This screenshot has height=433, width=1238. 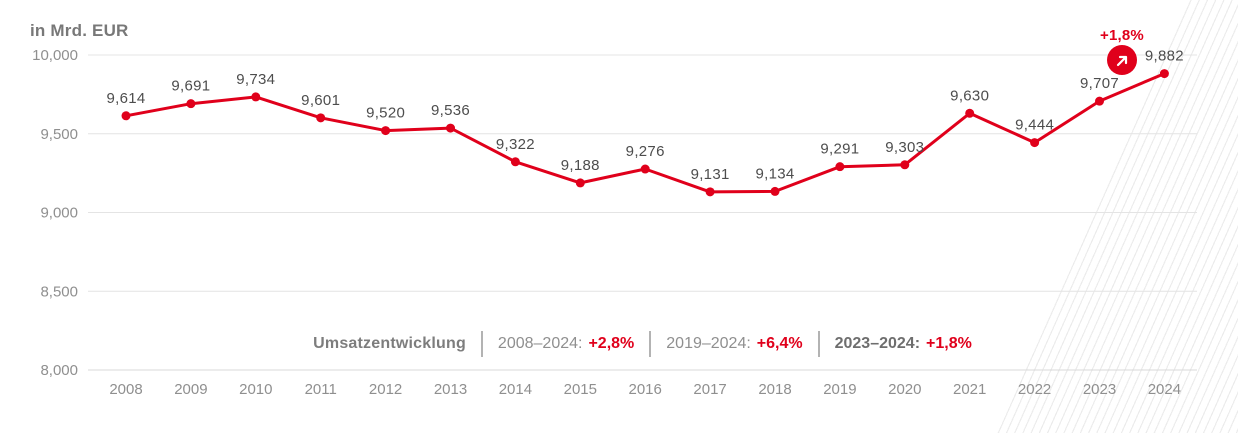 What do you see at coordinates (710, 174) in the screenshot?
I see `data-point-label: 9,131` at bounding box center [710, 174].